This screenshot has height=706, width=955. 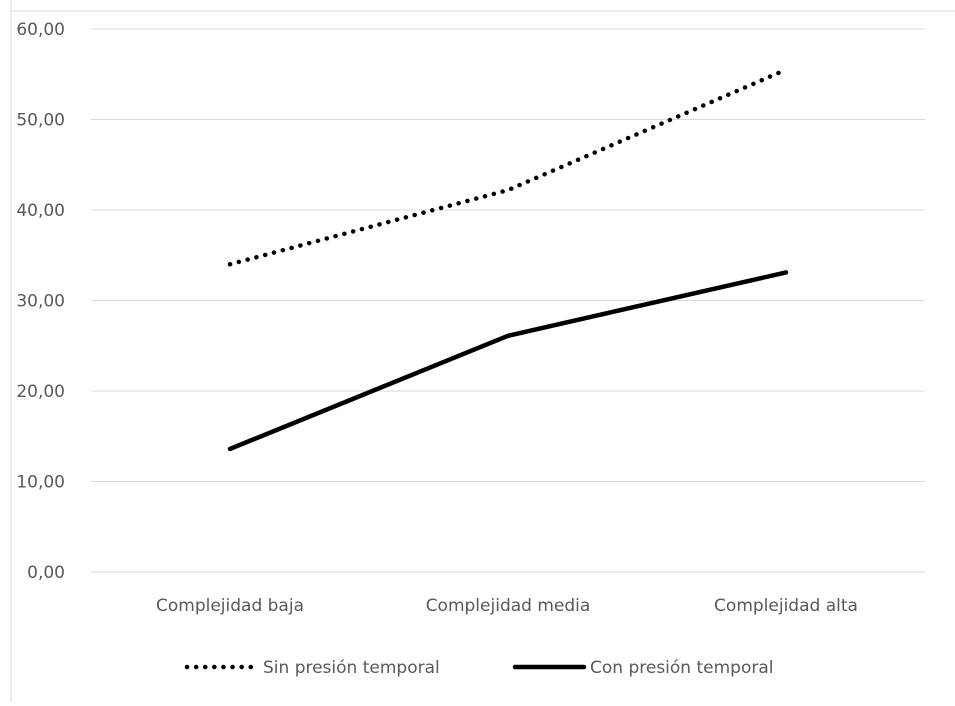 What do you see at coordinates (40, 483) in the screenshot?
I see `y-tick-label: 10,00` at bounding box center [40, 483].